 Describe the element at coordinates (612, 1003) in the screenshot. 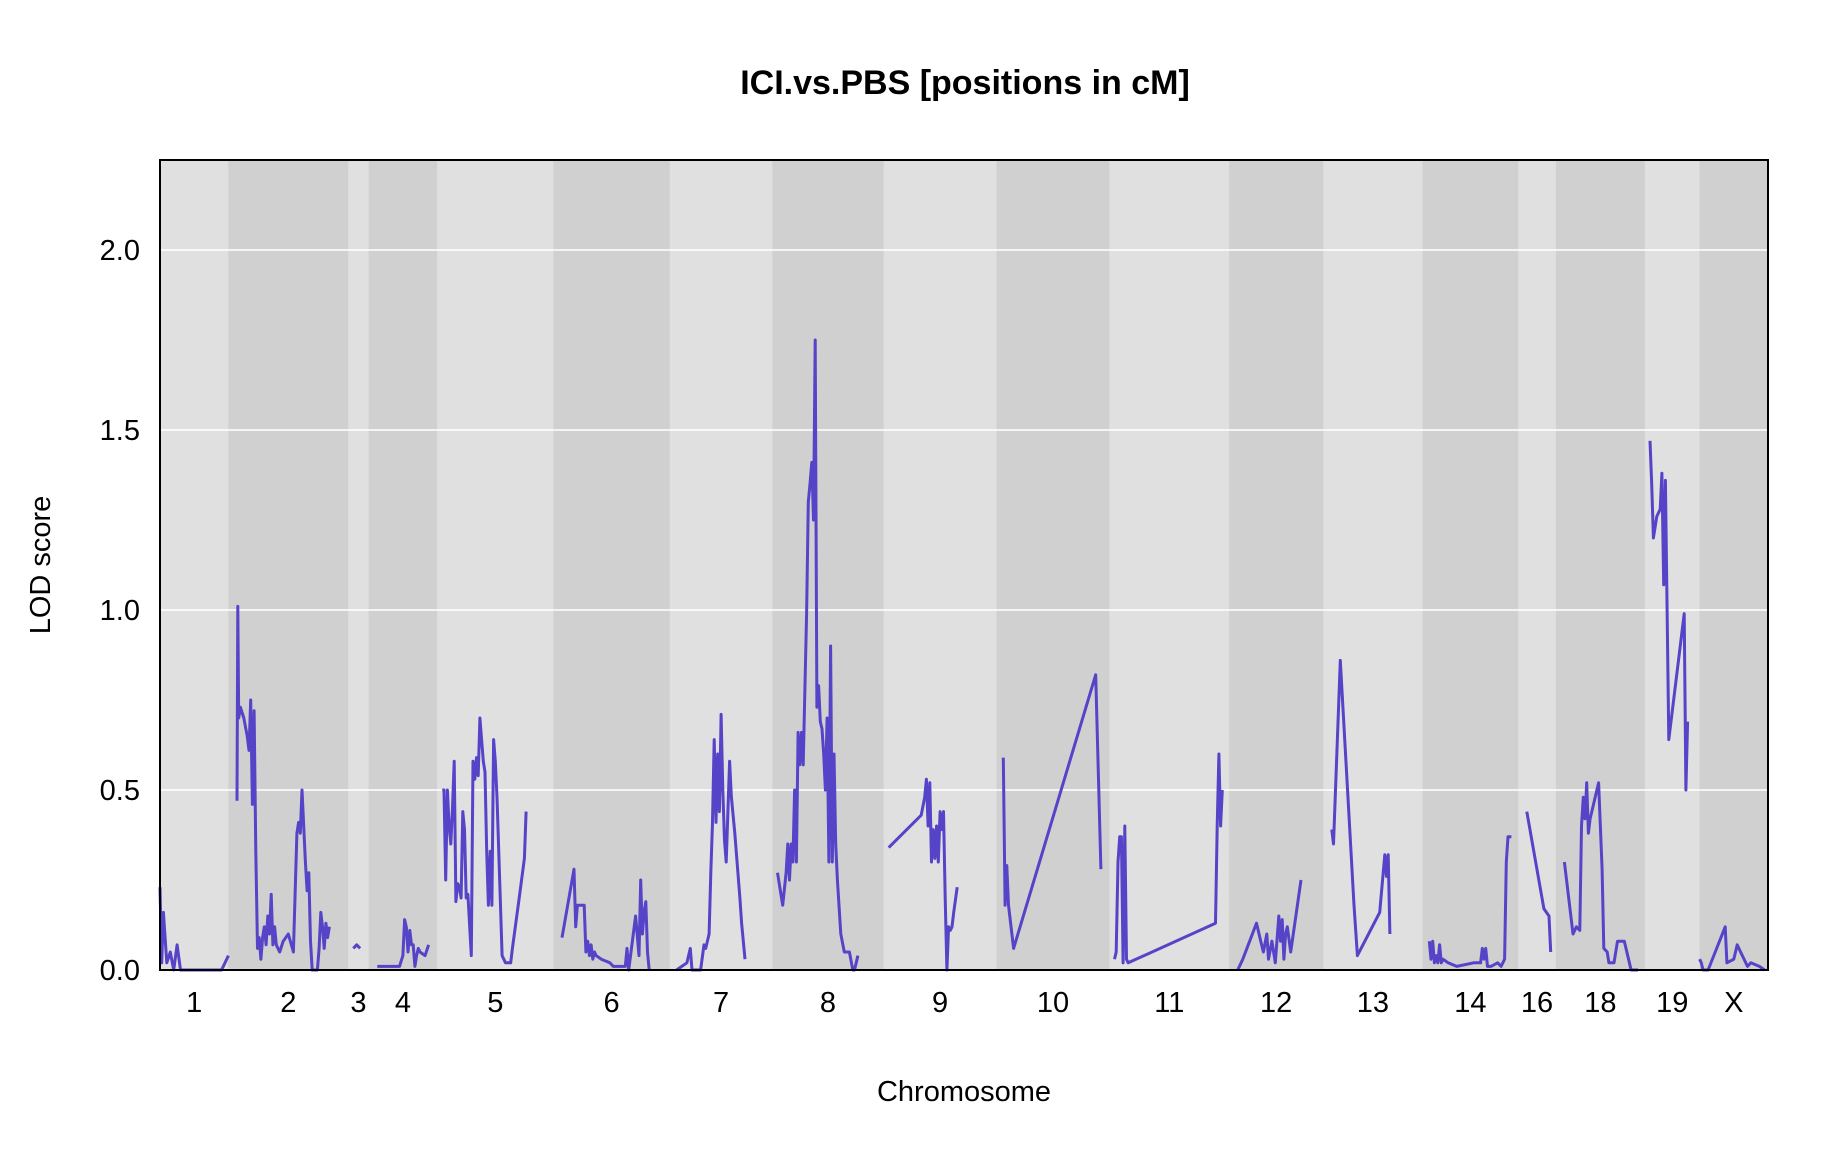

I see `x-tick-label: 6` at that location.